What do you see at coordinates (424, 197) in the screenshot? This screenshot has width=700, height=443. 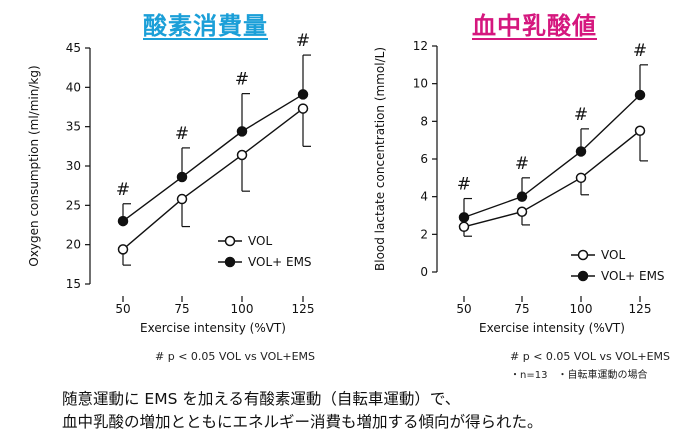 I see `y-tick-label: 4` at bounding box center [424, 197].